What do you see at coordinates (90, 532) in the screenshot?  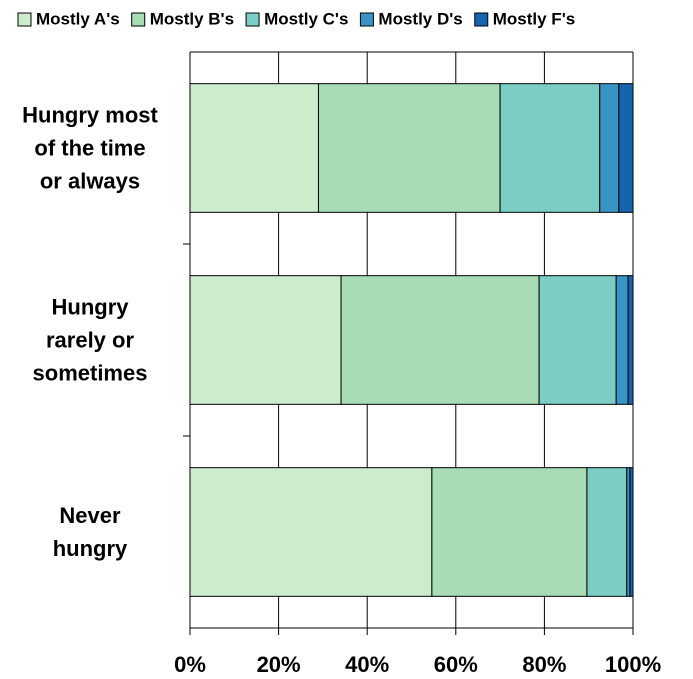 I see `y-tick-label: Never hungry` at bounding box center [90, 532].